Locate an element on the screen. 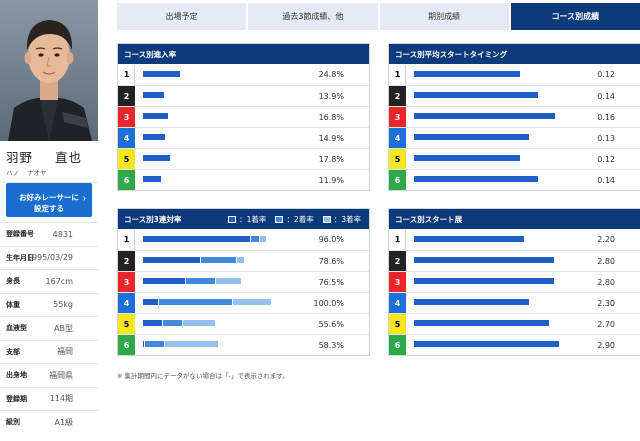 This screenshot has width=640, height=441. data-row: 5 55.6% is located at coordinates (243, 323).